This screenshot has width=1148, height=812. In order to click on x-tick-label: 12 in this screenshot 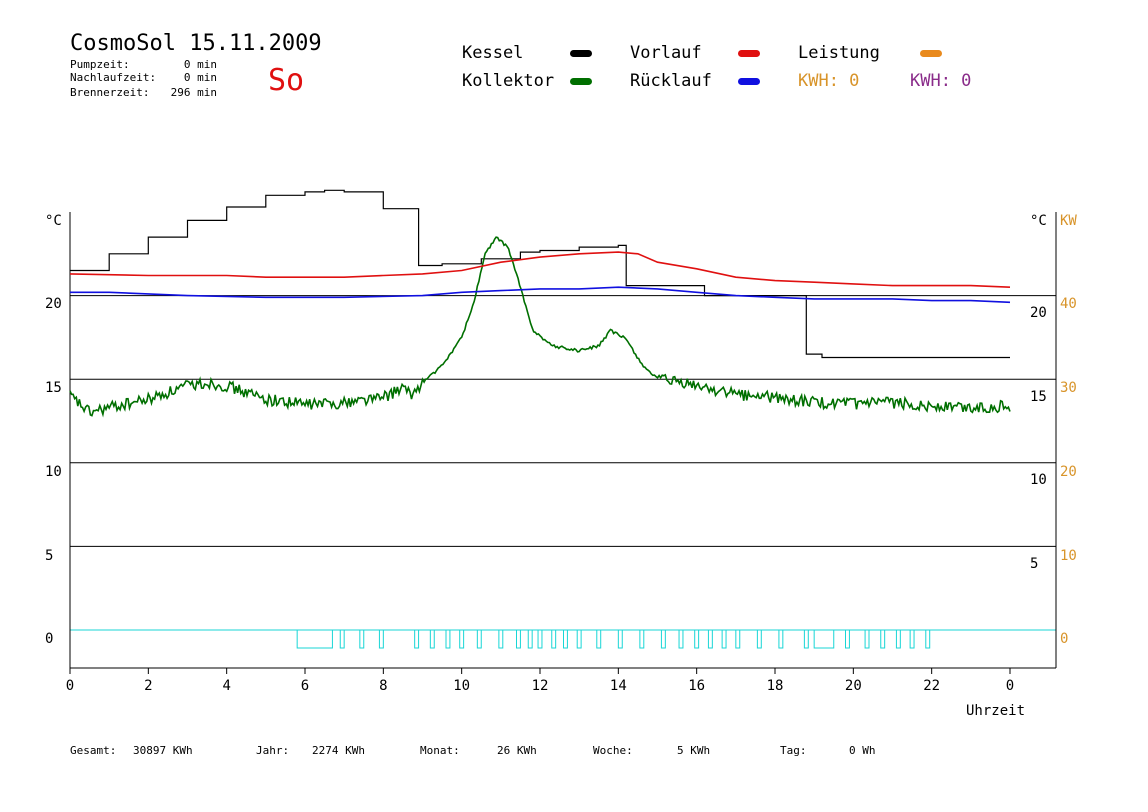, I will do `click(540, 686)`.